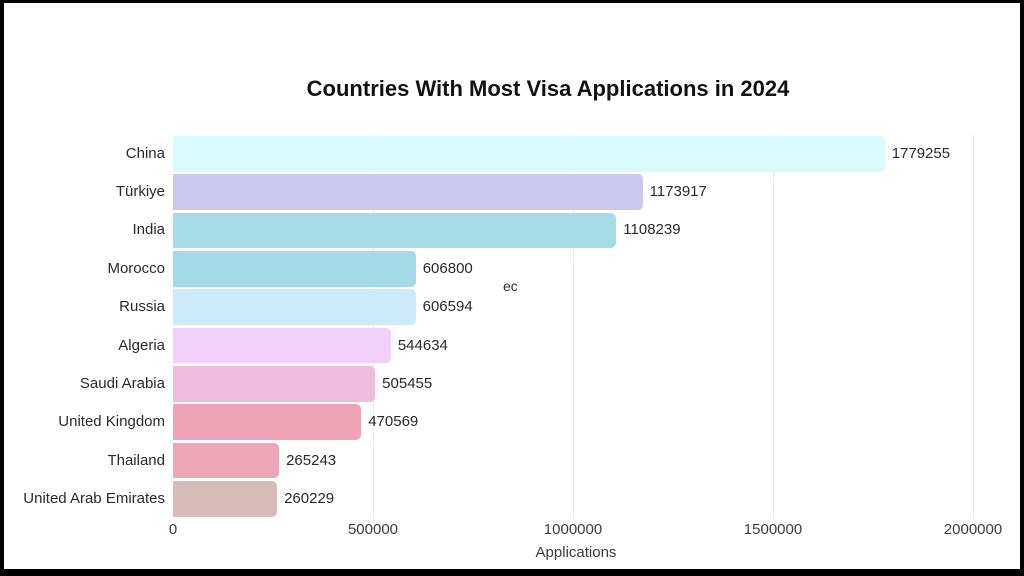  I want to click on bar-category-label: United Arab Emirates, so click(94, 498).